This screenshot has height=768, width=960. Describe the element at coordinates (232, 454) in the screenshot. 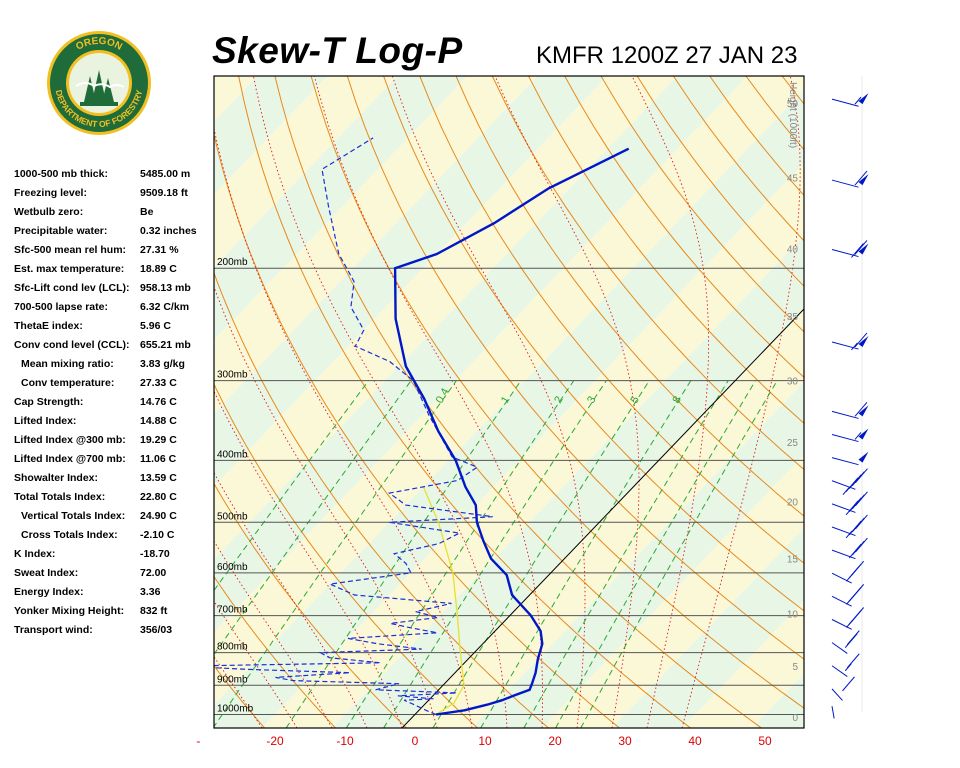

I see `pressure-label: 400mb` at that location.